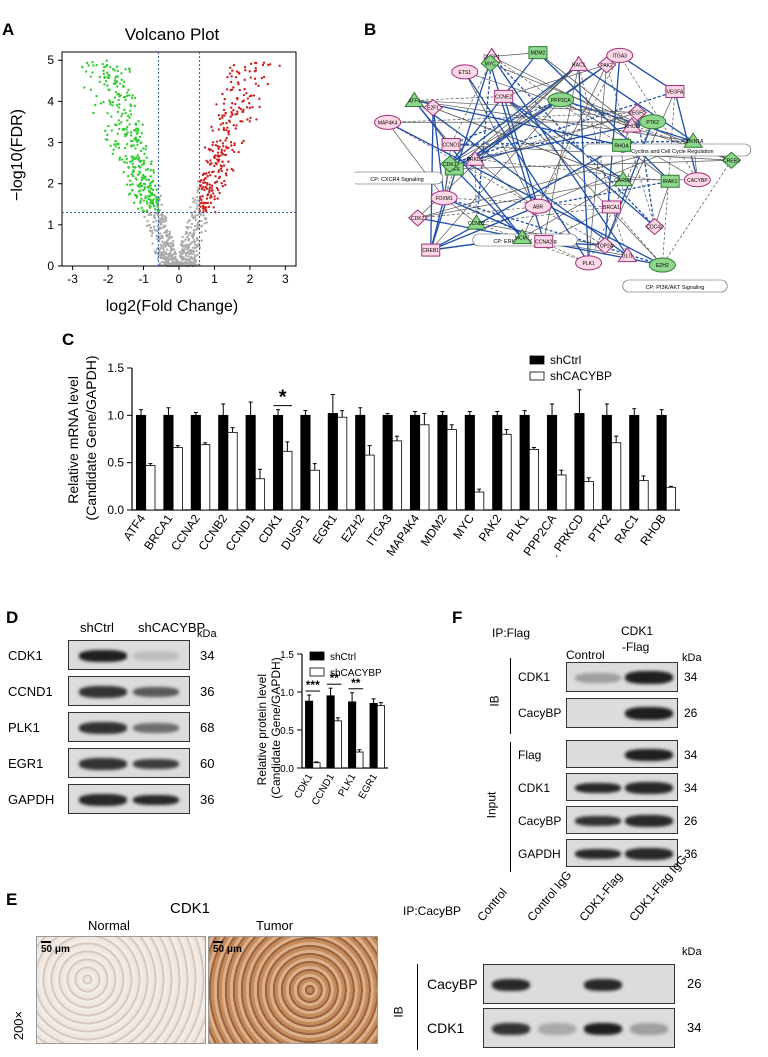 Image resolution: width=768 pixels, height=1057 pixels. What do you see at coordinates (179, 279) in the screenshot?
I see `volcano-xtick-label: 0` at bounding box center [179, 279].